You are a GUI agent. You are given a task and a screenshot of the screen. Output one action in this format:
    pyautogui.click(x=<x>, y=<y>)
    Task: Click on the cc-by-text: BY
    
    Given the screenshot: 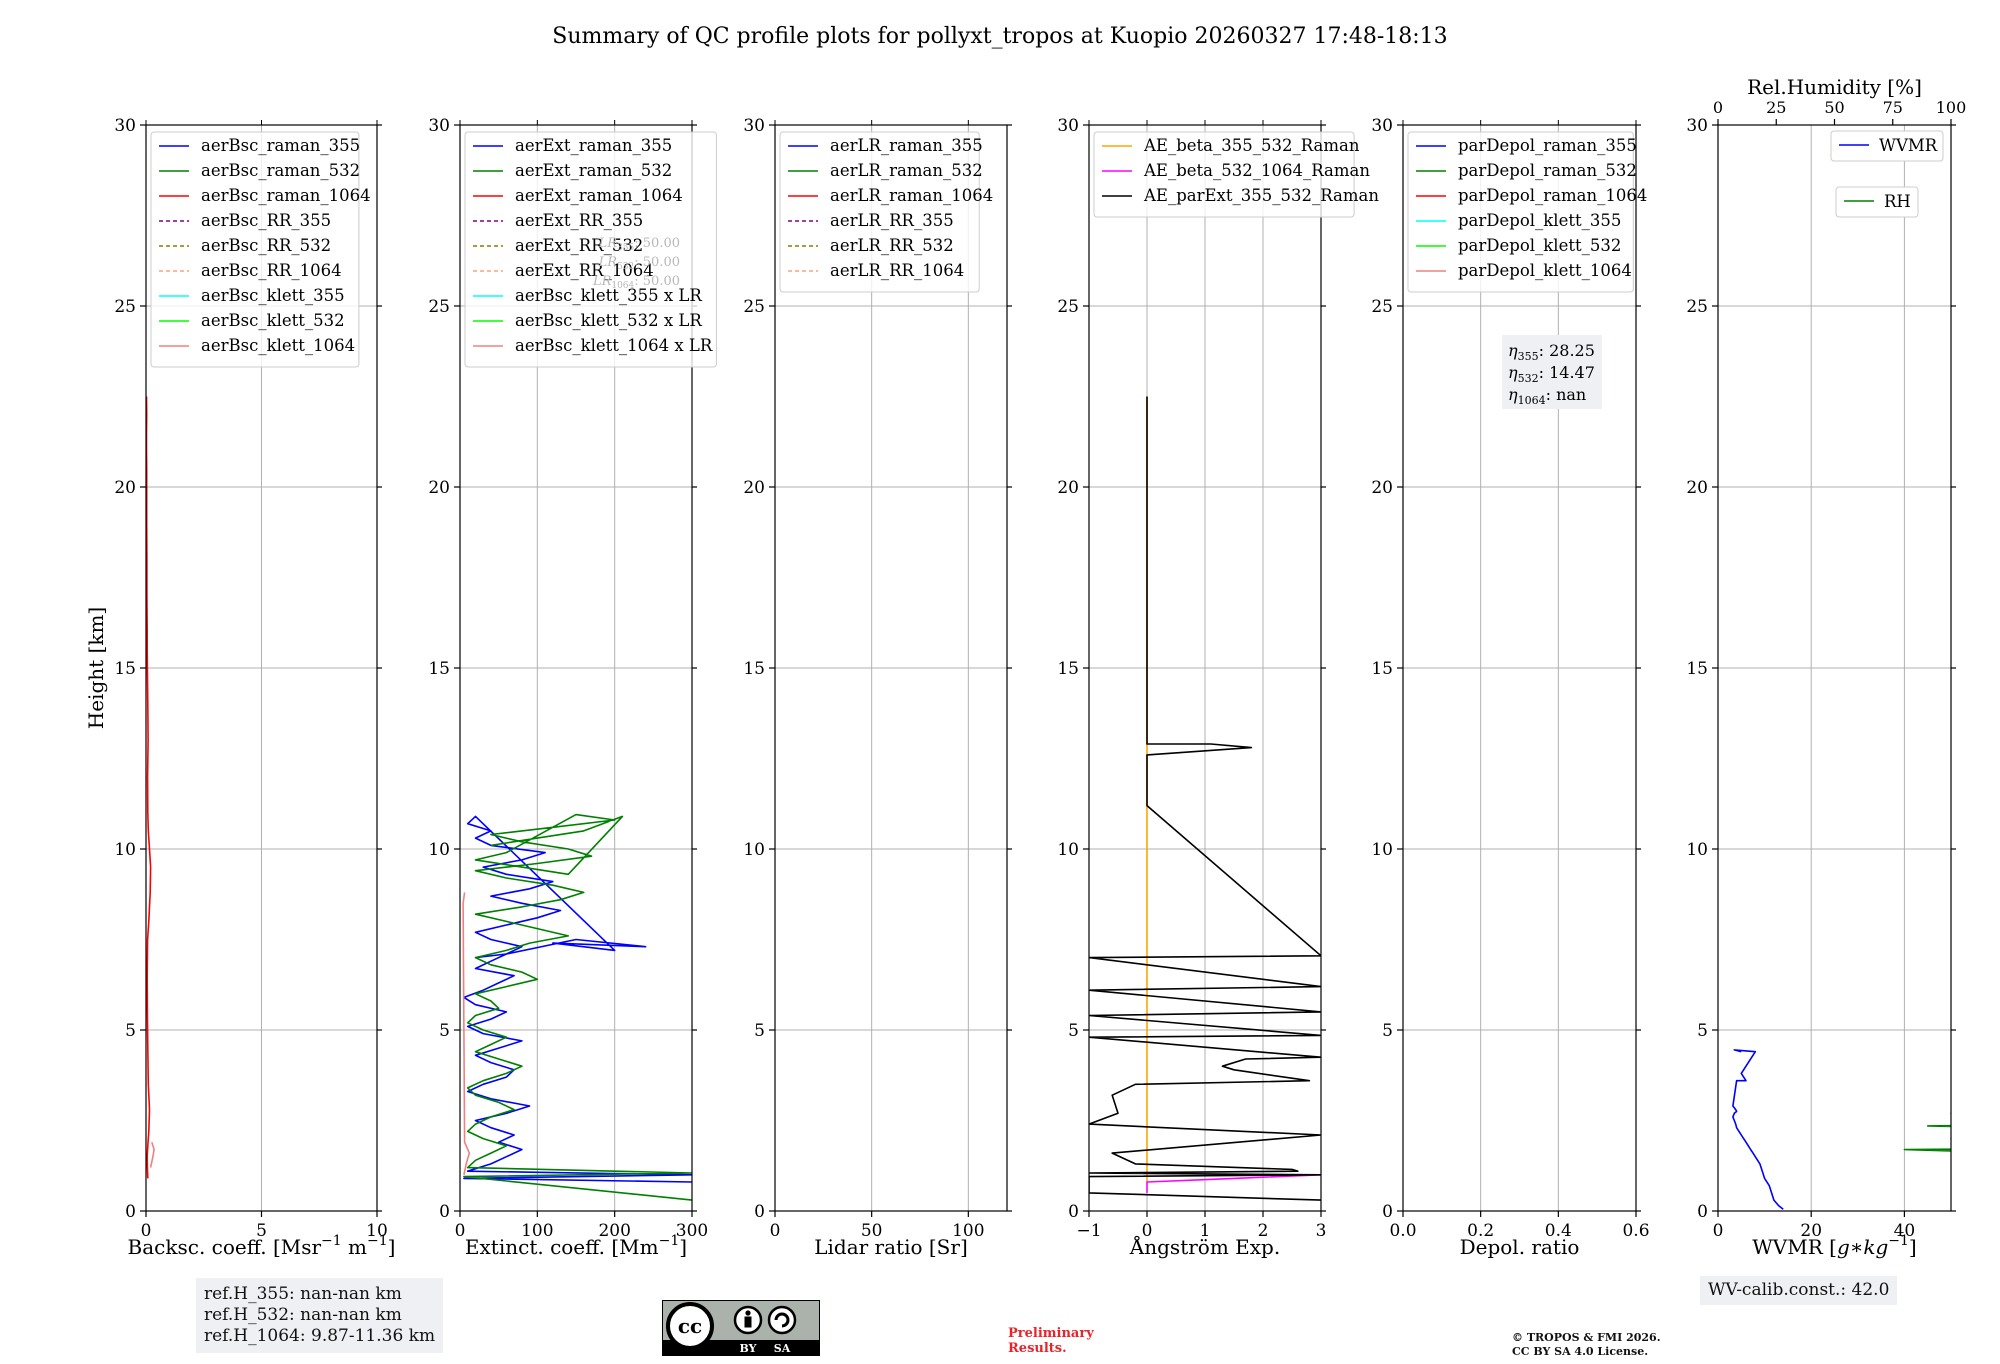 What is the action you would take?
    pyautogui.click(x=748, y=1348)
    